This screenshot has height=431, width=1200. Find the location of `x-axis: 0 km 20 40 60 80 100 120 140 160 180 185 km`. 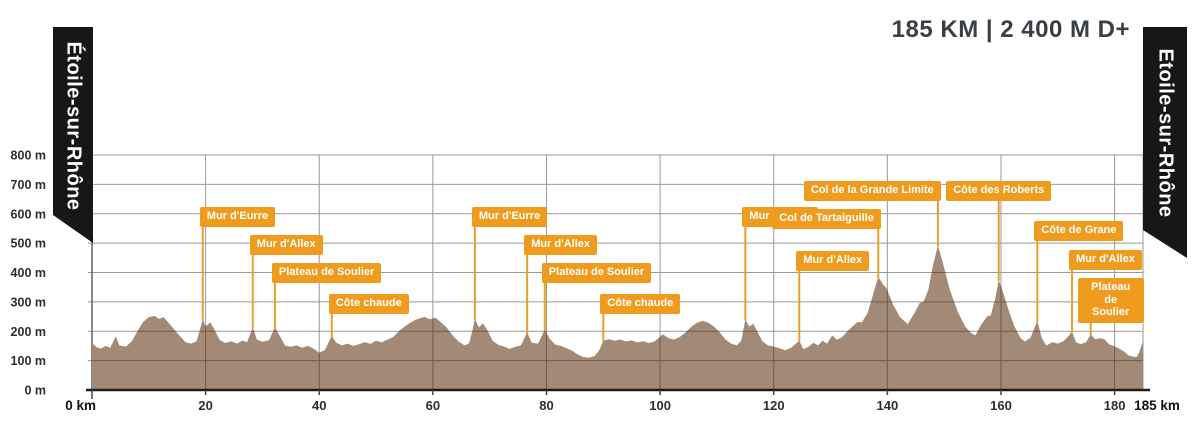

x-axis: 0 km 20 40 60 80 100 120 140 160 180 185 km is located at coordinates (622, 400).